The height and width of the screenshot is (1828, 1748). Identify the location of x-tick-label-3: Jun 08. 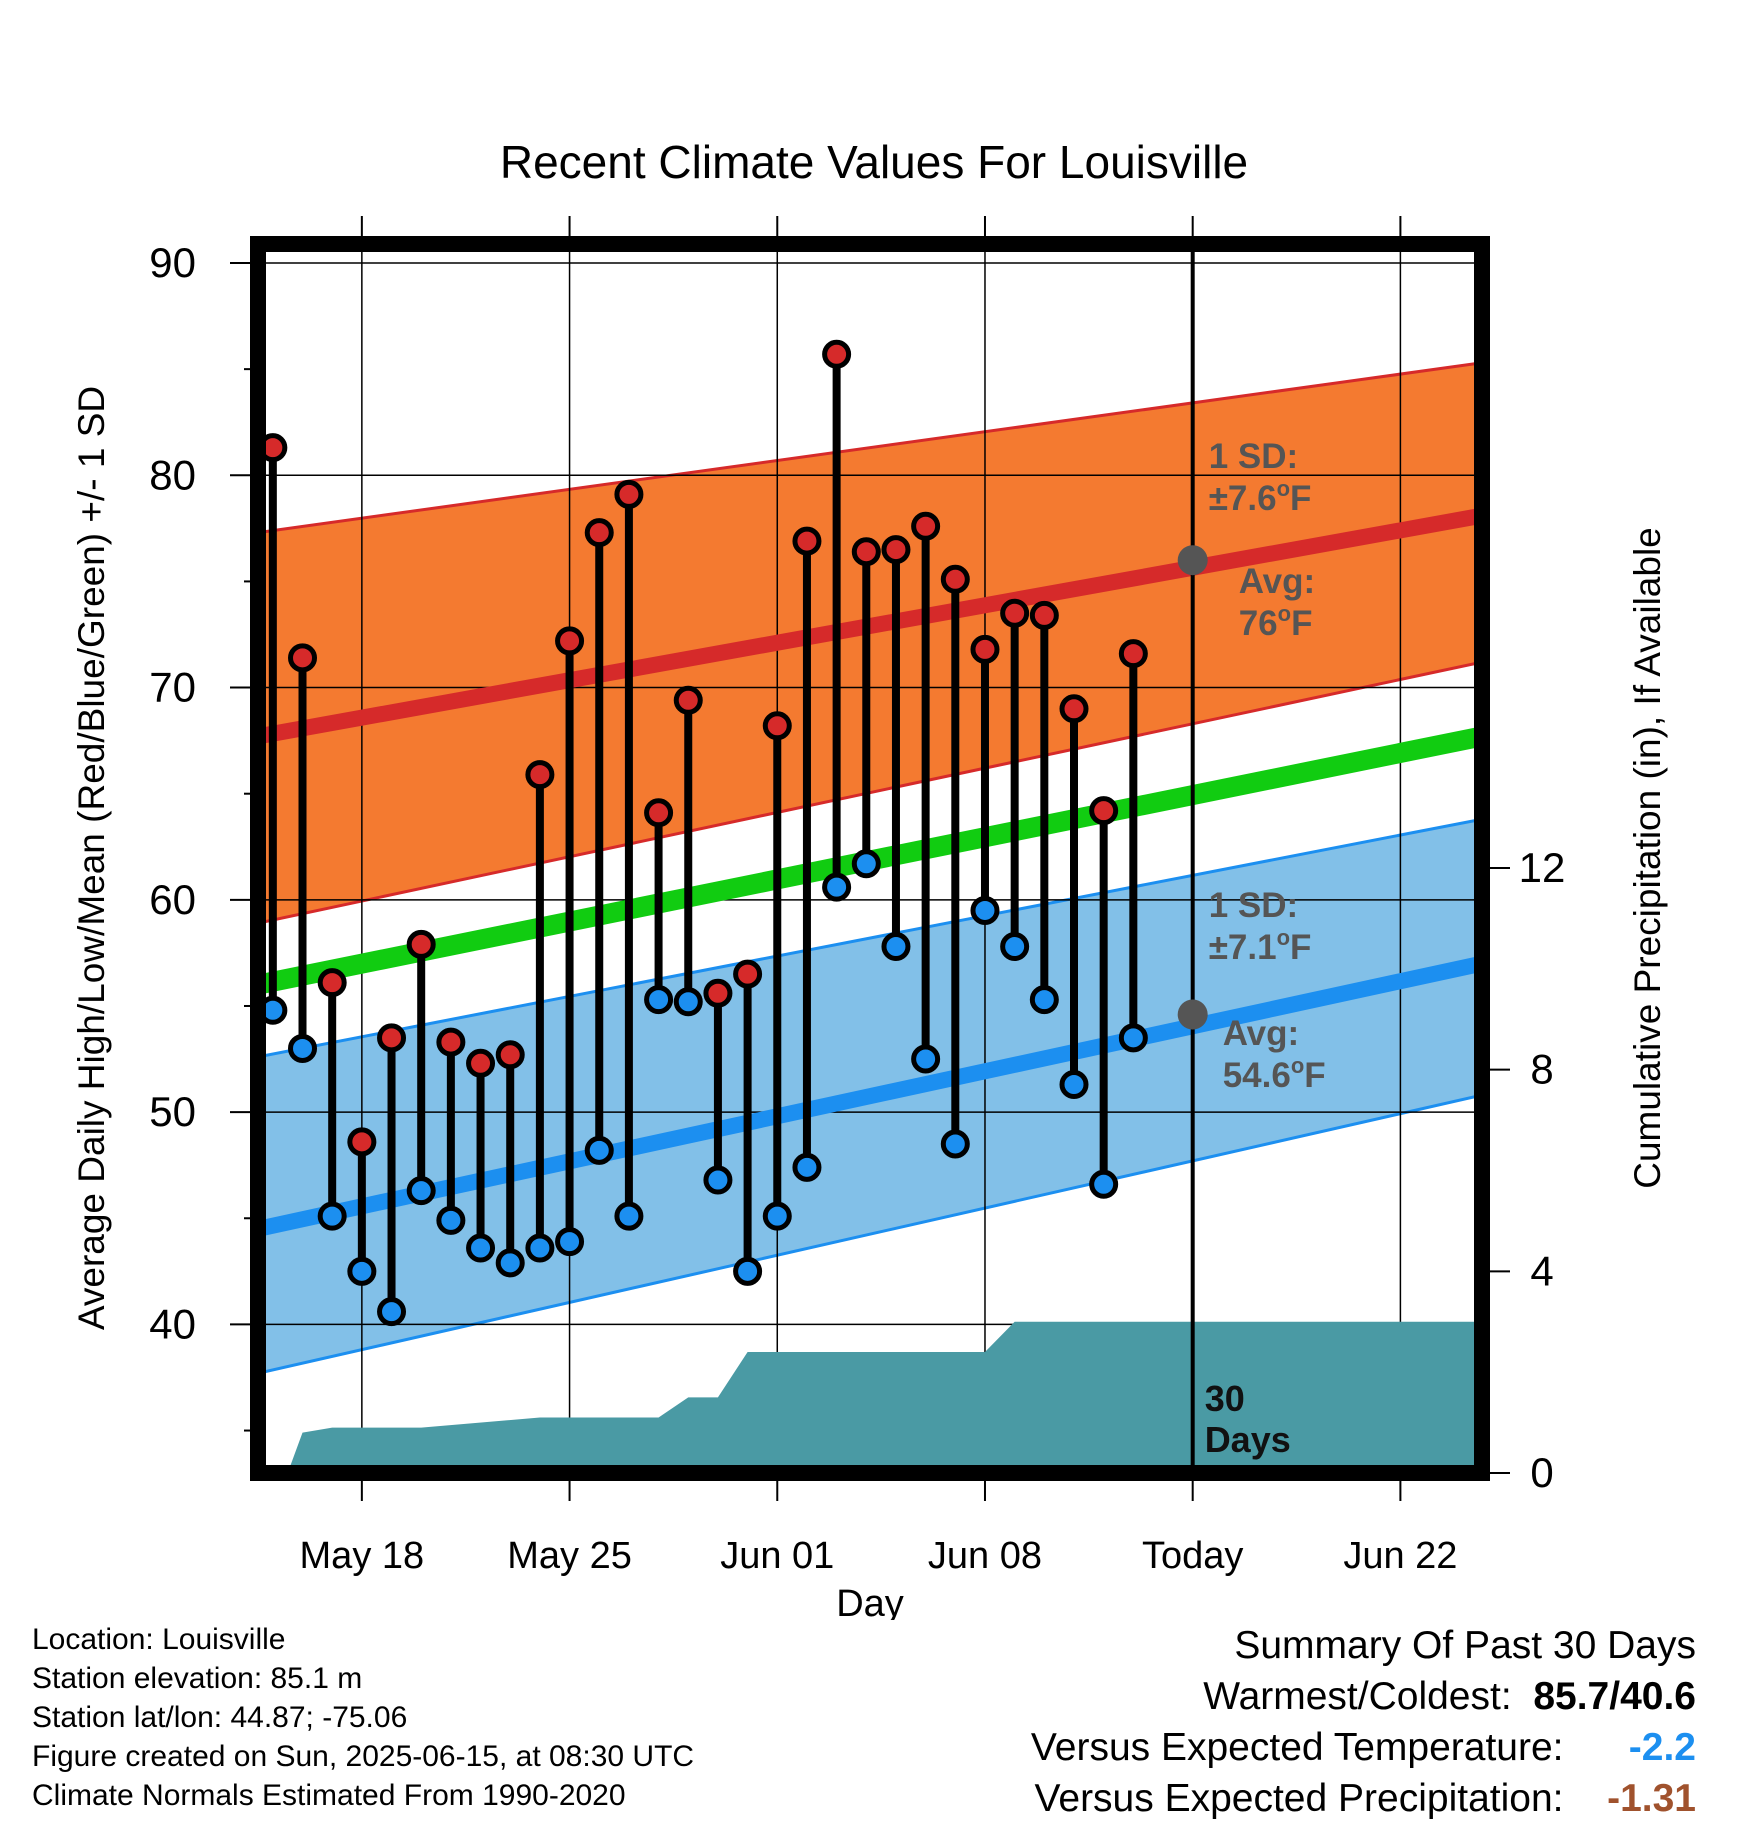
(985, 1556).